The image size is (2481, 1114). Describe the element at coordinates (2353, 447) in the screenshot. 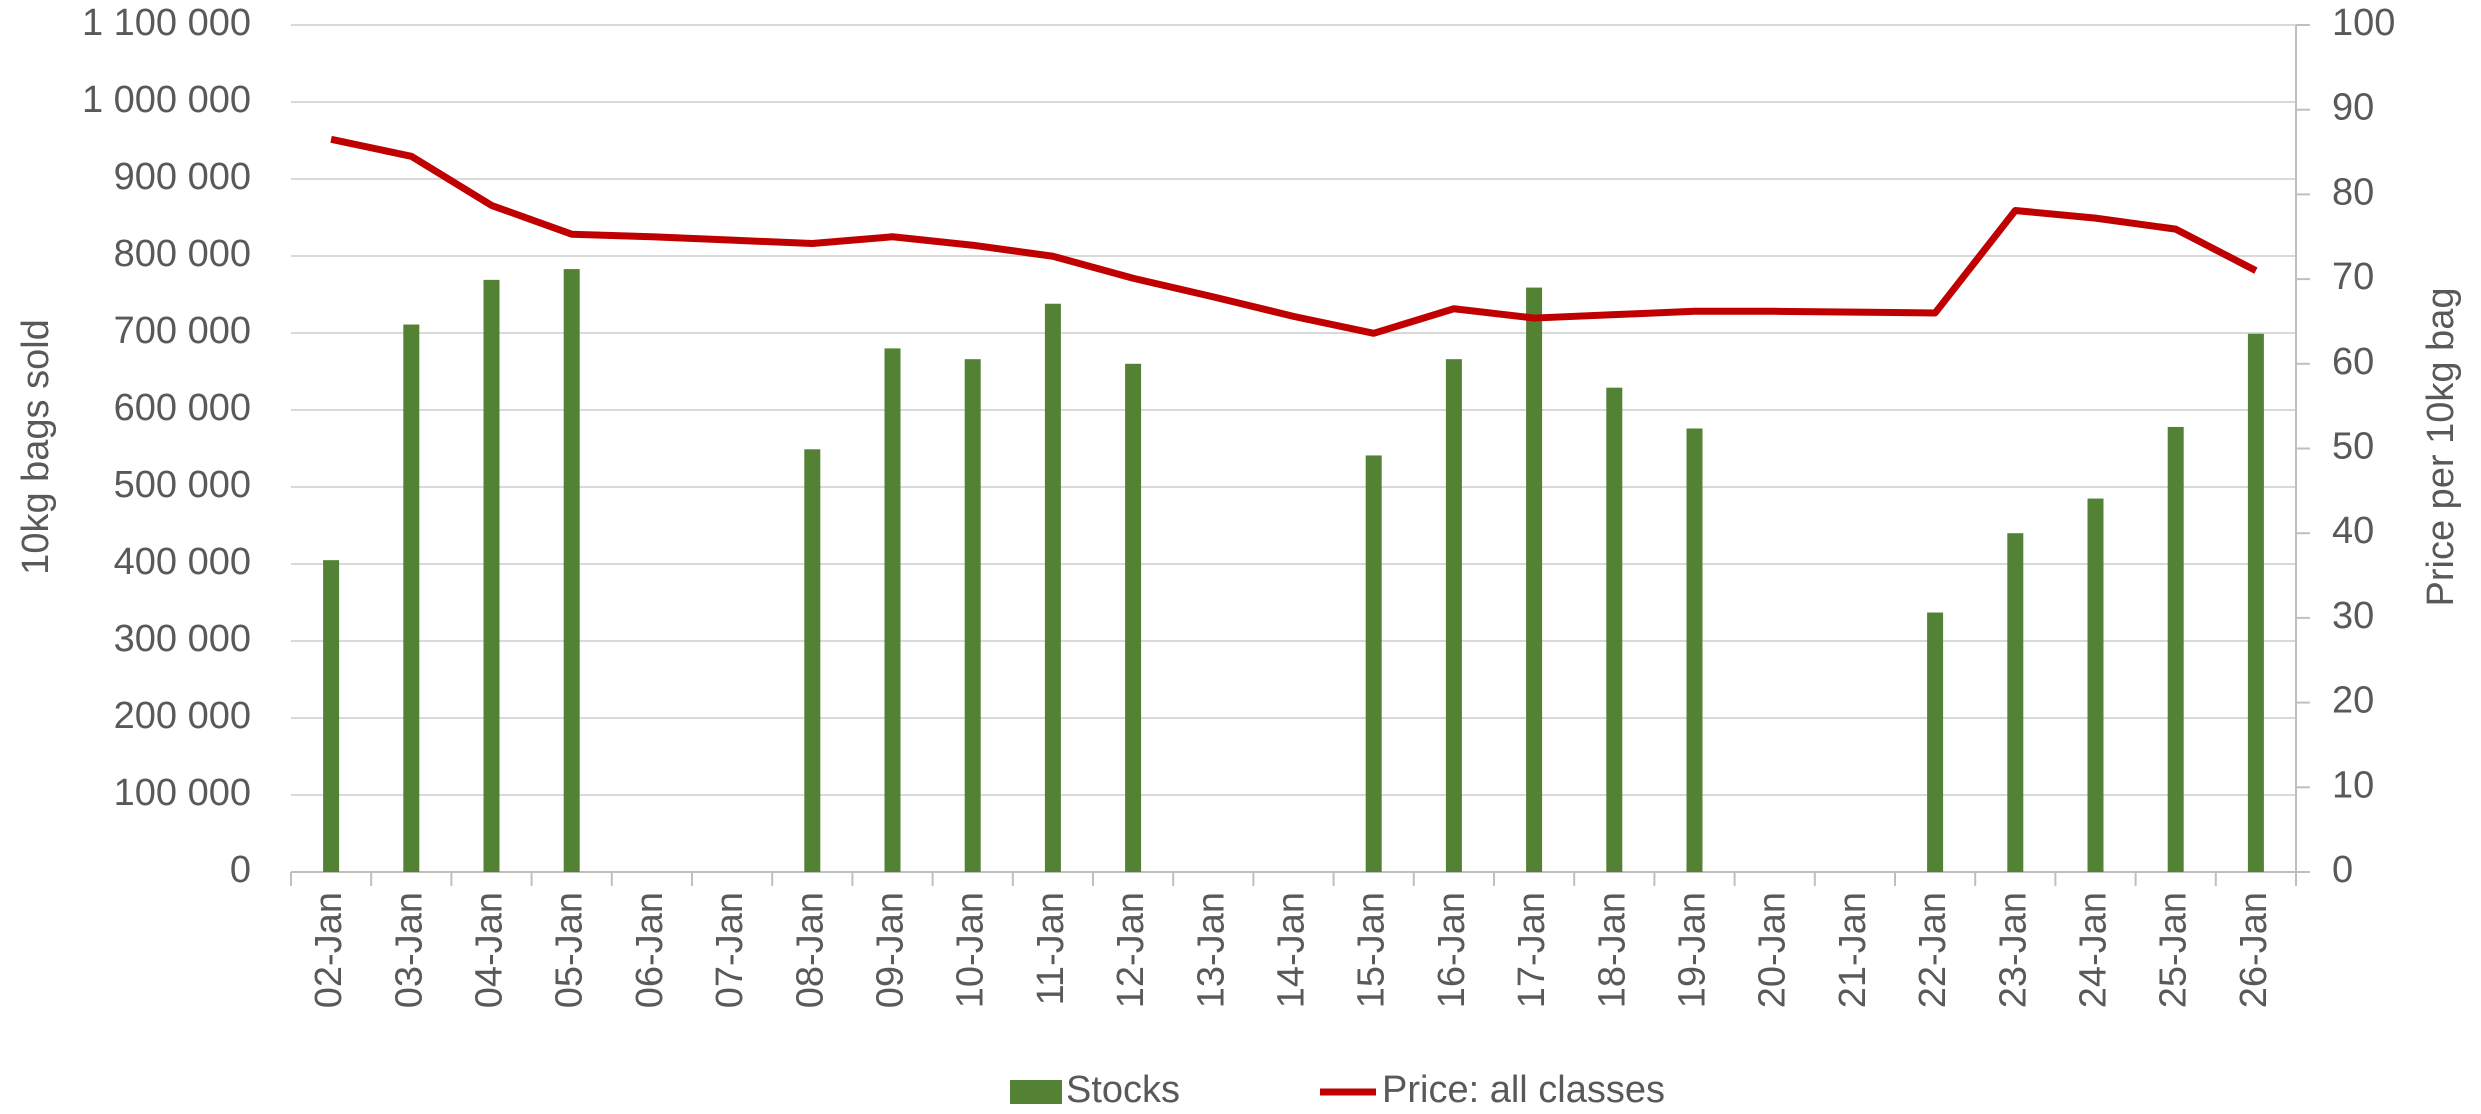

I see `y2-tick-label: 50` at that location.